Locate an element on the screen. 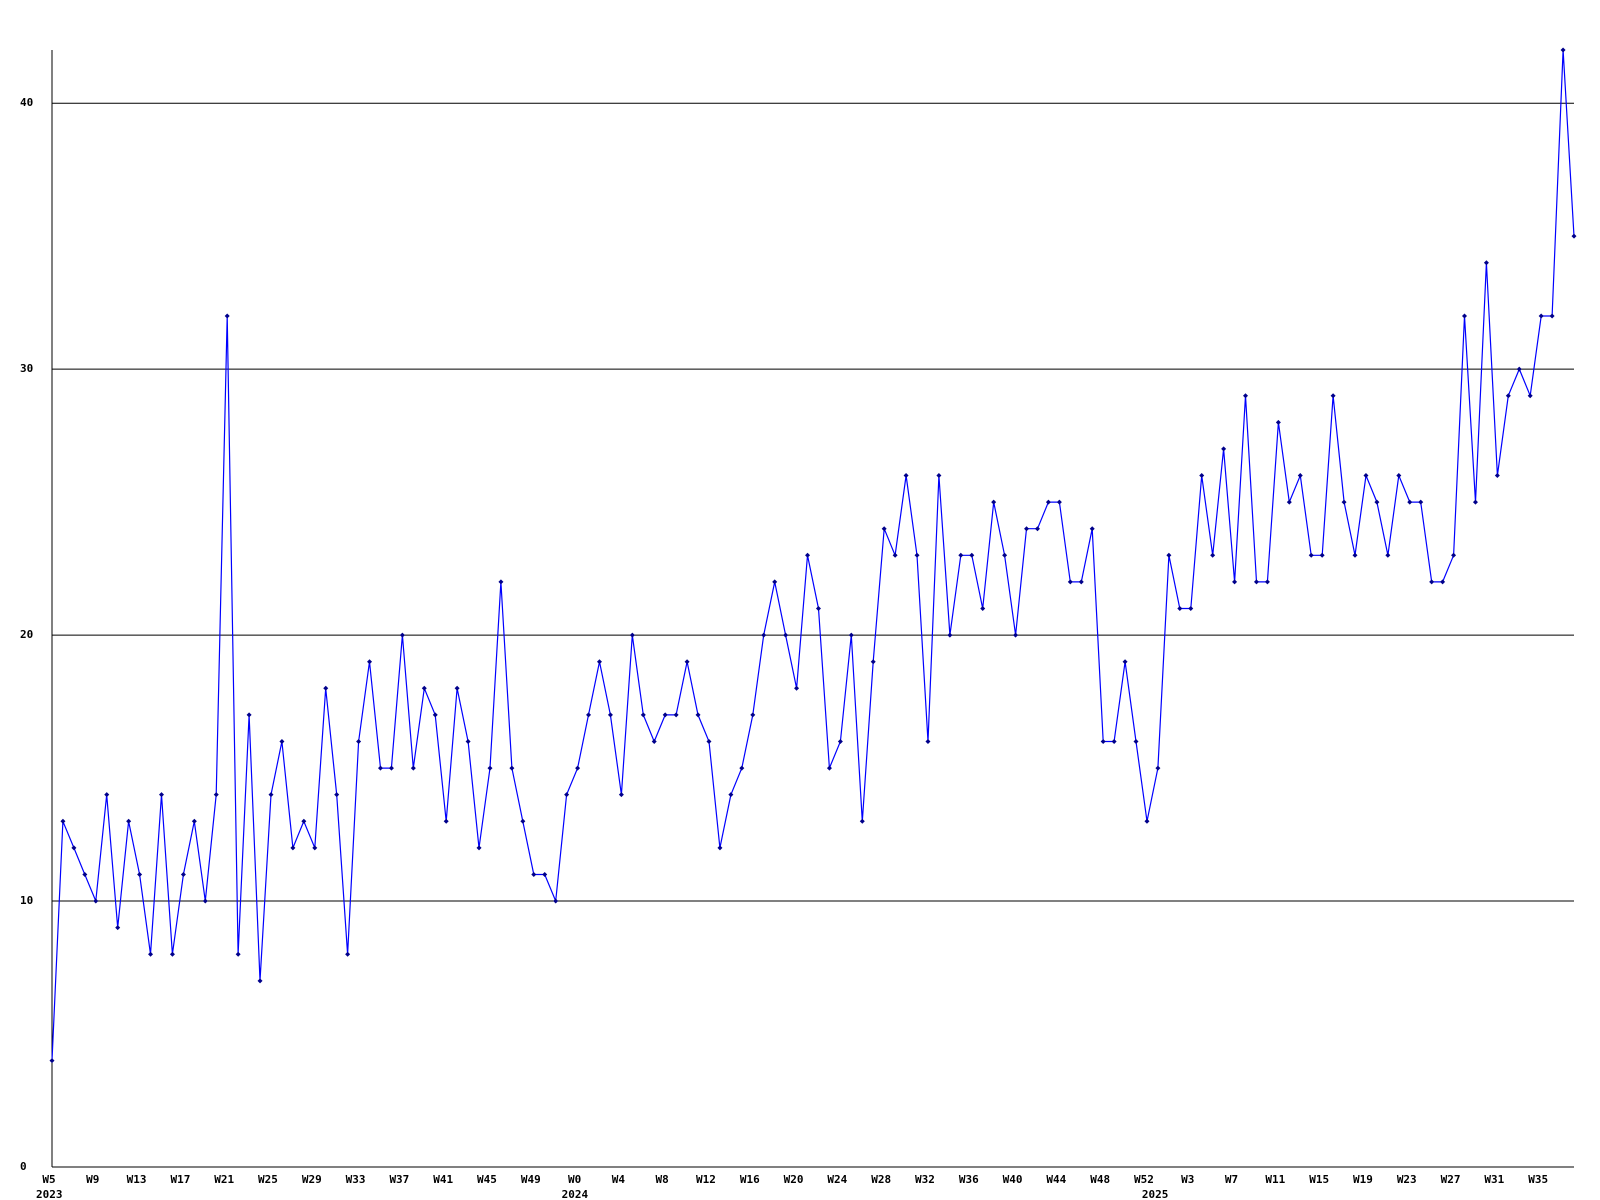 Image resolution: width=1600 pixels, height=1200 pixels. x-tick-label: W17 is located at coordinates (180, 1179).